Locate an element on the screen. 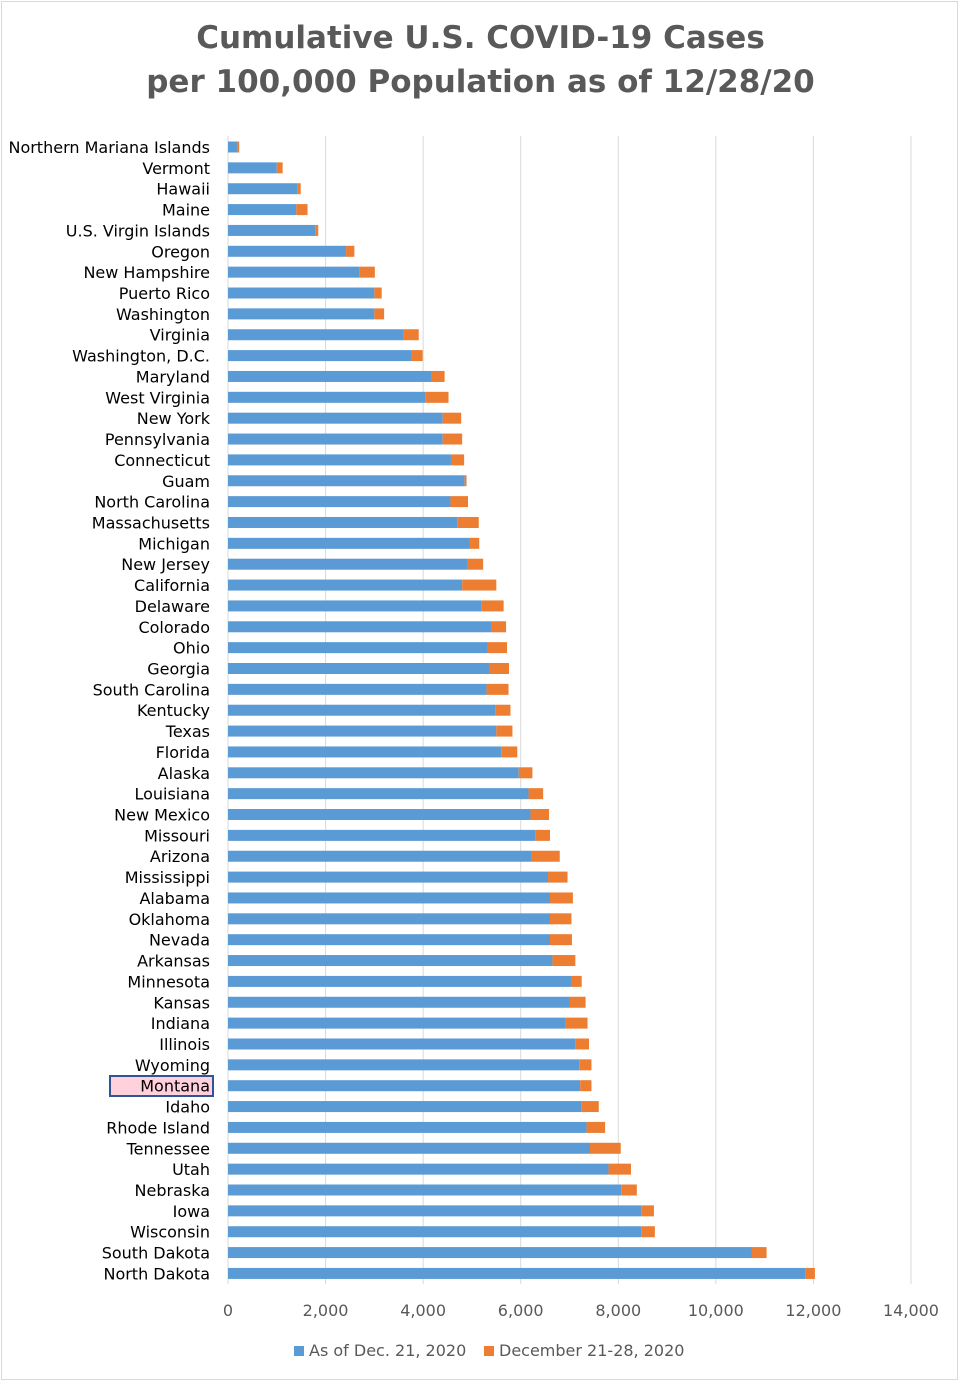  category-label-guam: Guam is located at coordinates (186, 481).